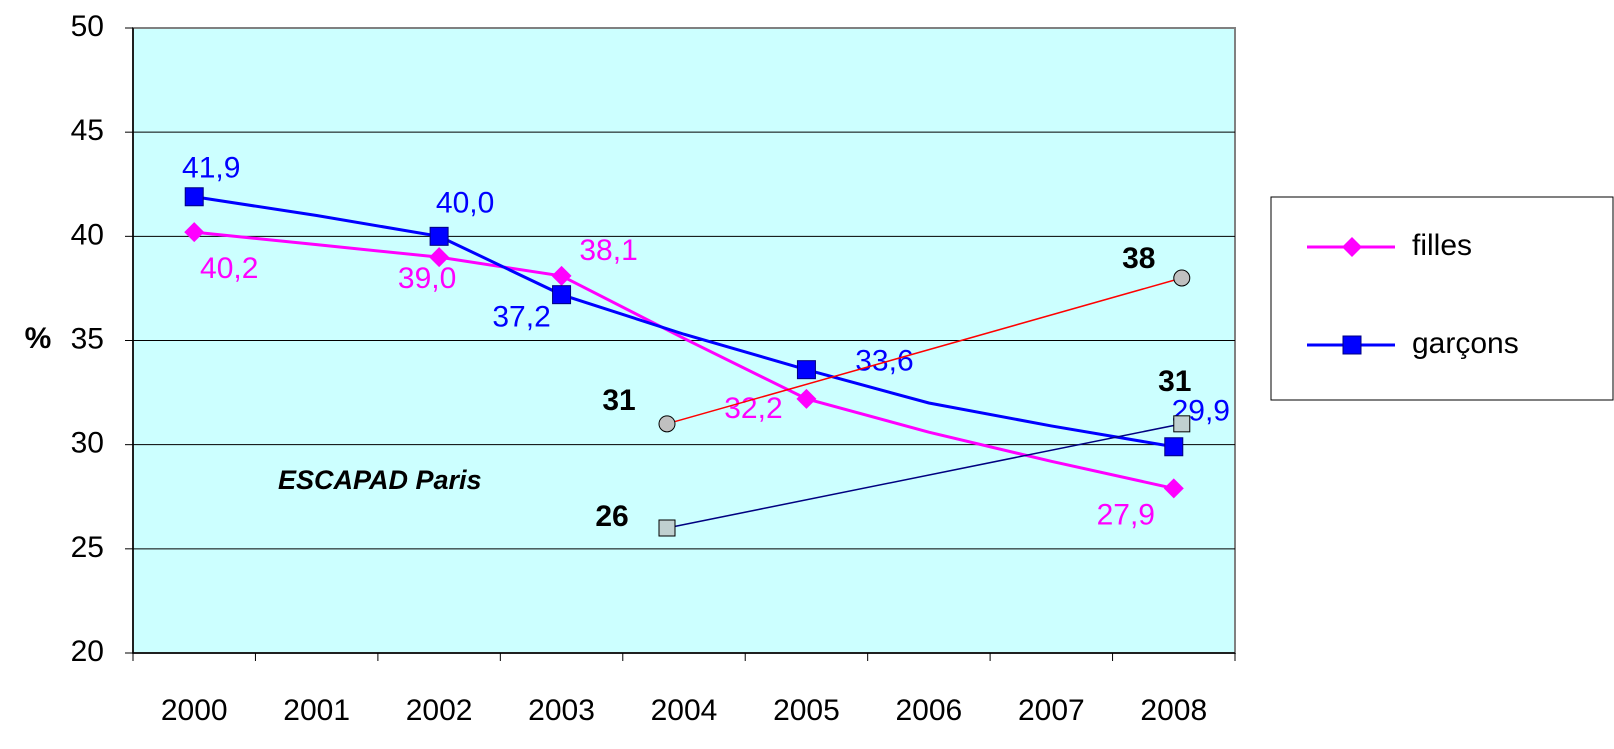 This screenshot has height=749, width=1614. I want to click on x-tick-label: 2007, so click(1051, 710).